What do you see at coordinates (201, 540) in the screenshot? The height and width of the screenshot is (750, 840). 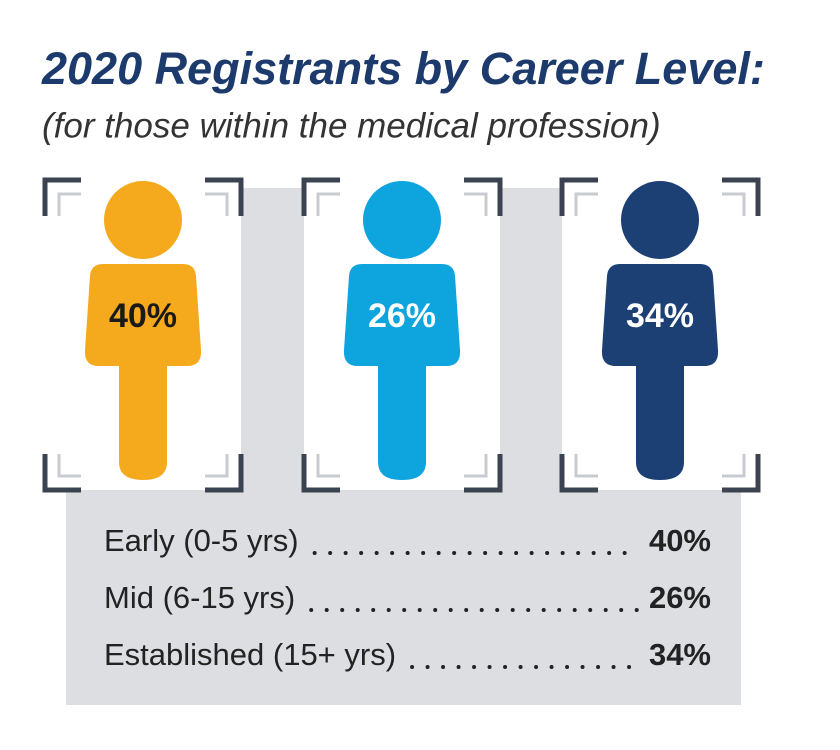 I see `legend-label: Early (0-5 yrs)` at bounding box center [201, 540].